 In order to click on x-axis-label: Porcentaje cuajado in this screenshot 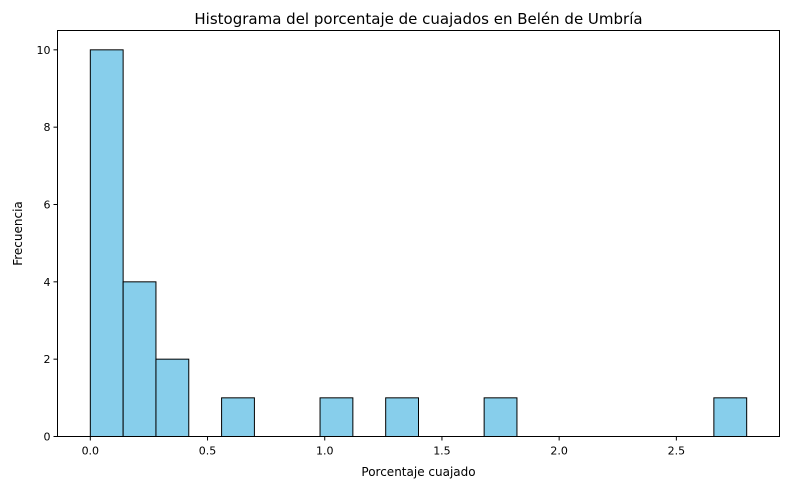, I will do `click(418, 472)`.